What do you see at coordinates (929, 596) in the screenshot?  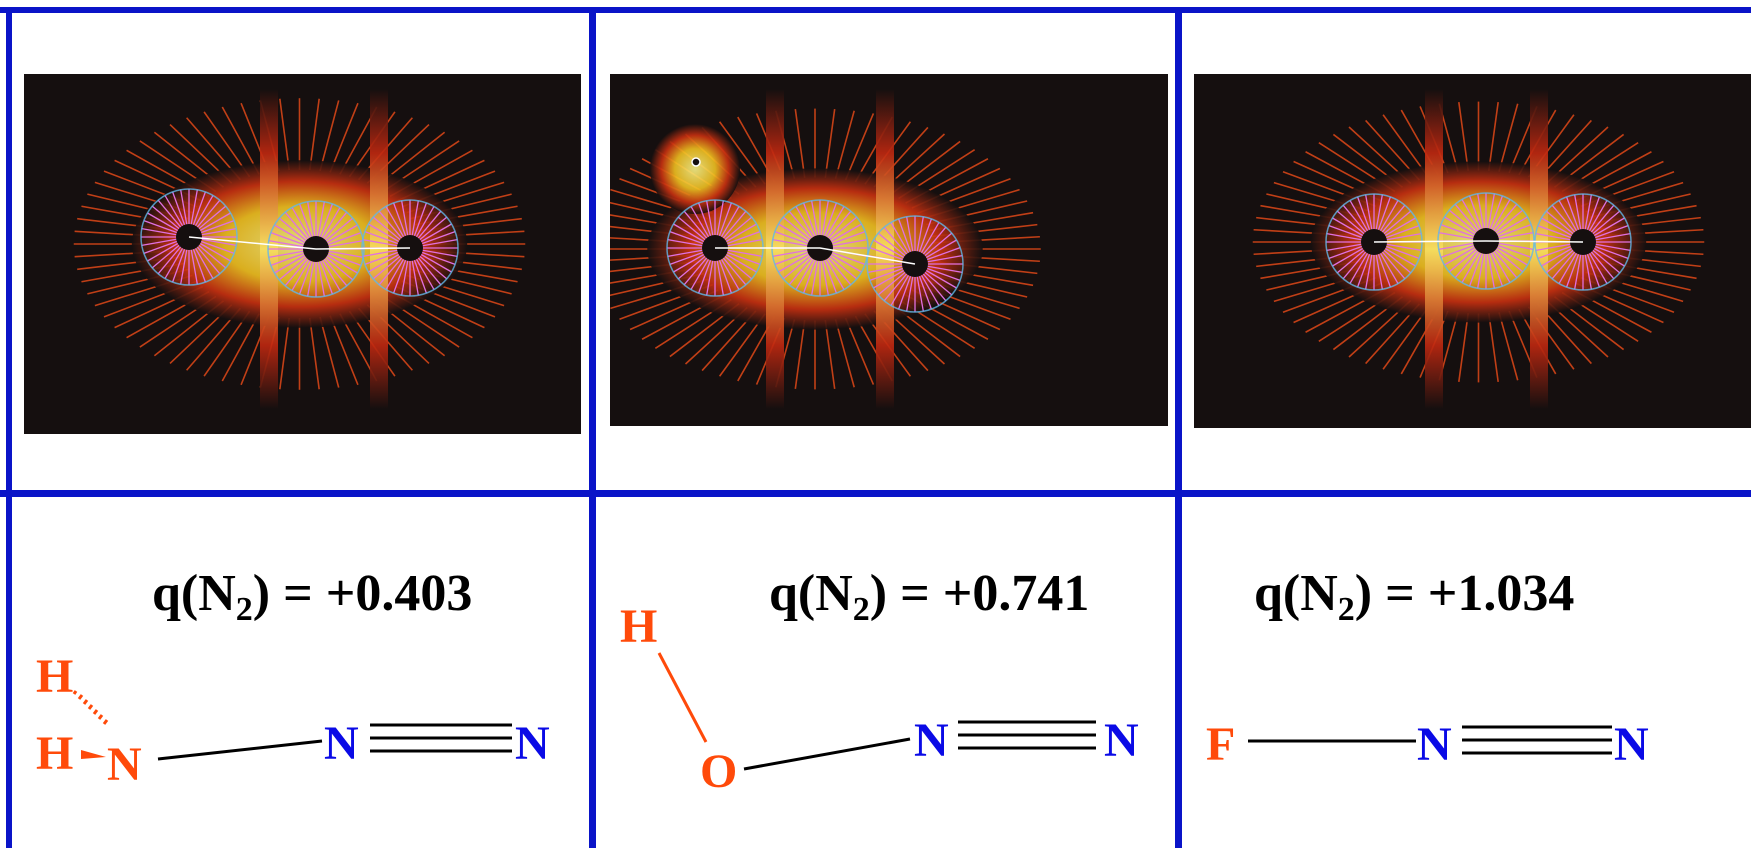 I see `charge-label-ho-n2: q(N2) = +0.741` at bounding box center [929, 596].